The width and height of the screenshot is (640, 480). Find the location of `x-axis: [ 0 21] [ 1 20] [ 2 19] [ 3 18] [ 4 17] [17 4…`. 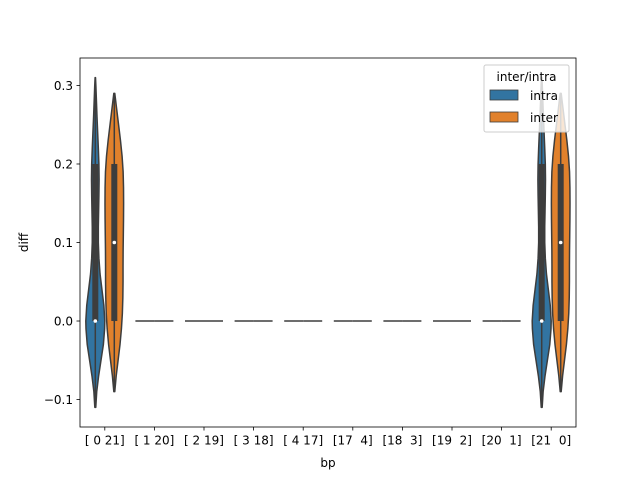

x-axis: [ 0 21] [ 1 20] [ 2 19] [ 3 18] [ 4 17] [17 4… is located at coordinates (328, 437).